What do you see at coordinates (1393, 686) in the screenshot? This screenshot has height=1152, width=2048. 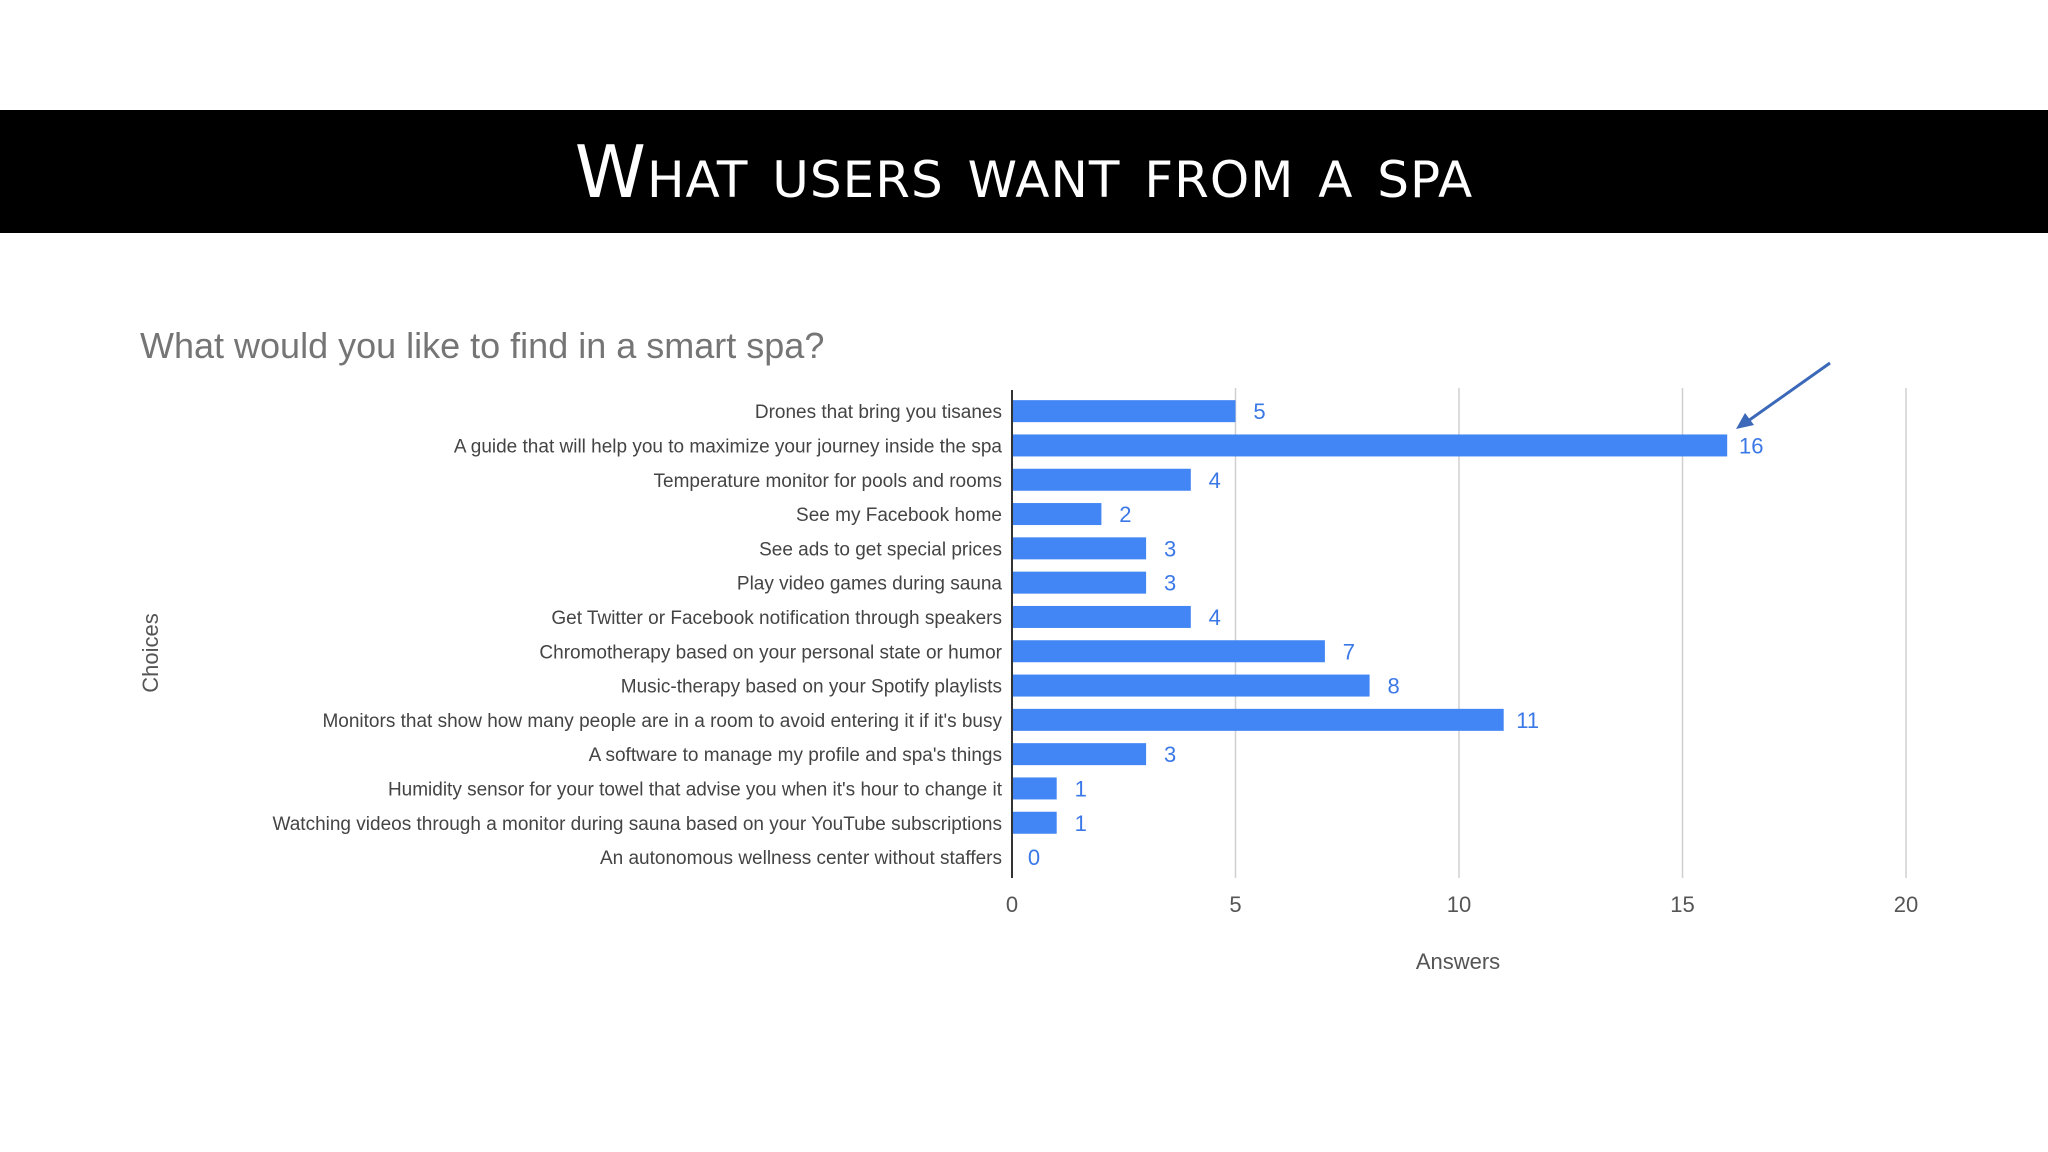 I see `data-label: 8` at bounding box center [1393, 686].